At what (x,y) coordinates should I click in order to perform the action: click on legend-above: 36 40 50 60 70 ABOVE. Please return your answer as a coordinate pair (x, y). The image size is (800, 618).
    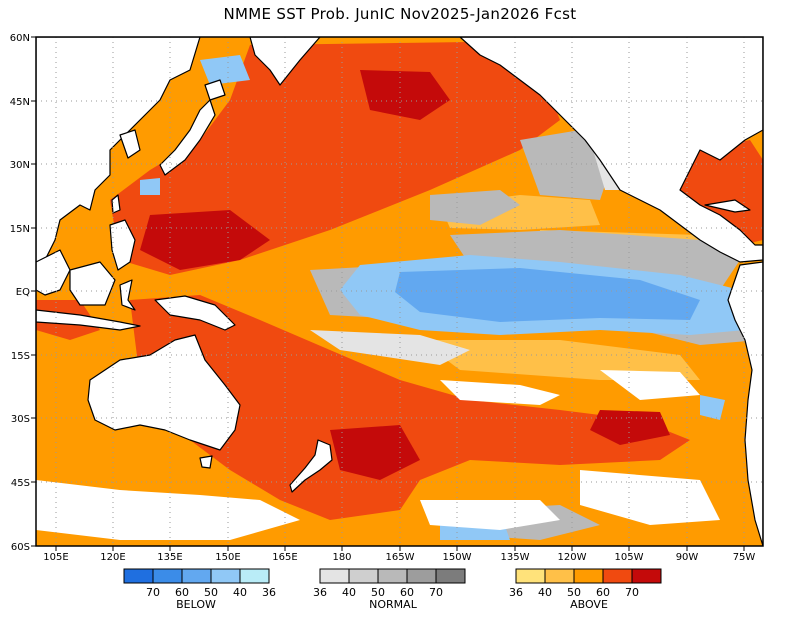
    Looking at the image, I should click on (585, 589).